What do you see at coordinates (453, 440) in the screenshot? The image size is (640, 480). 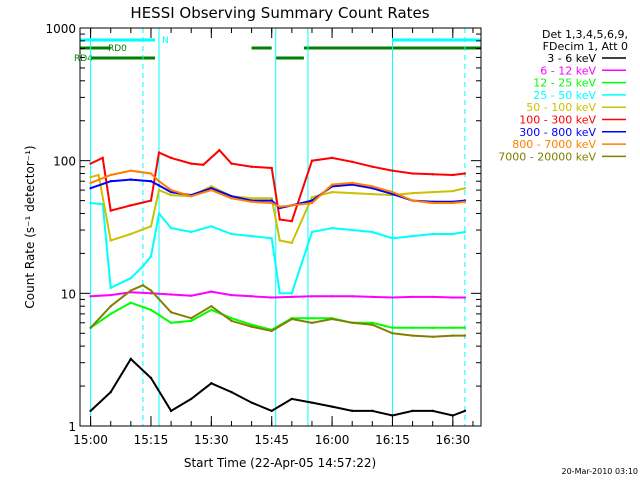 I see `x-tick-label: 16:30` at bounding box center [453, 440].